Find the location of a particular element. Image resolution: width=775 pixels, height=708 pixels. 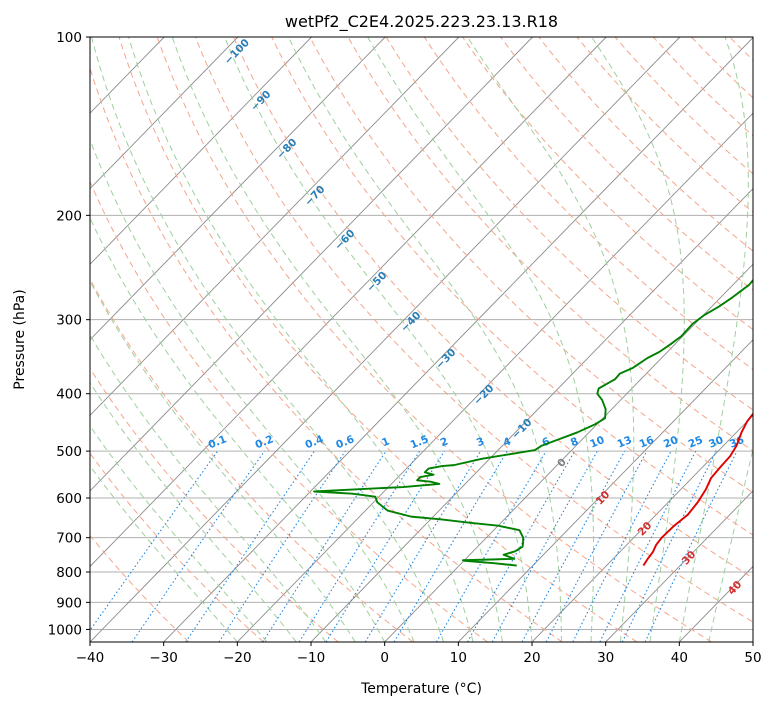

x-tick-label: 20 is located at coordinates (531, 658).